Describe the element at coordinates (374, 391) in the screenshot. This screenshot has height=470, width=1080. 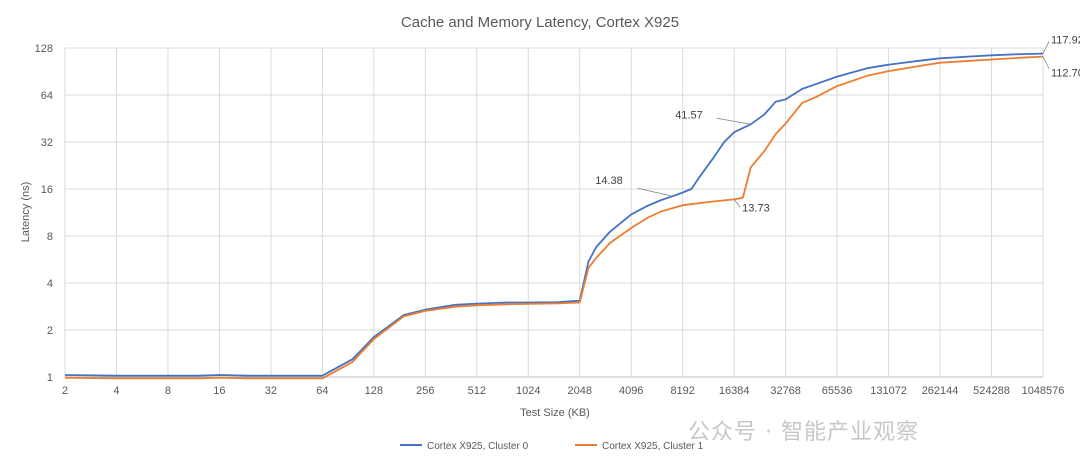
I see `x-tick-label: 128` at that location.